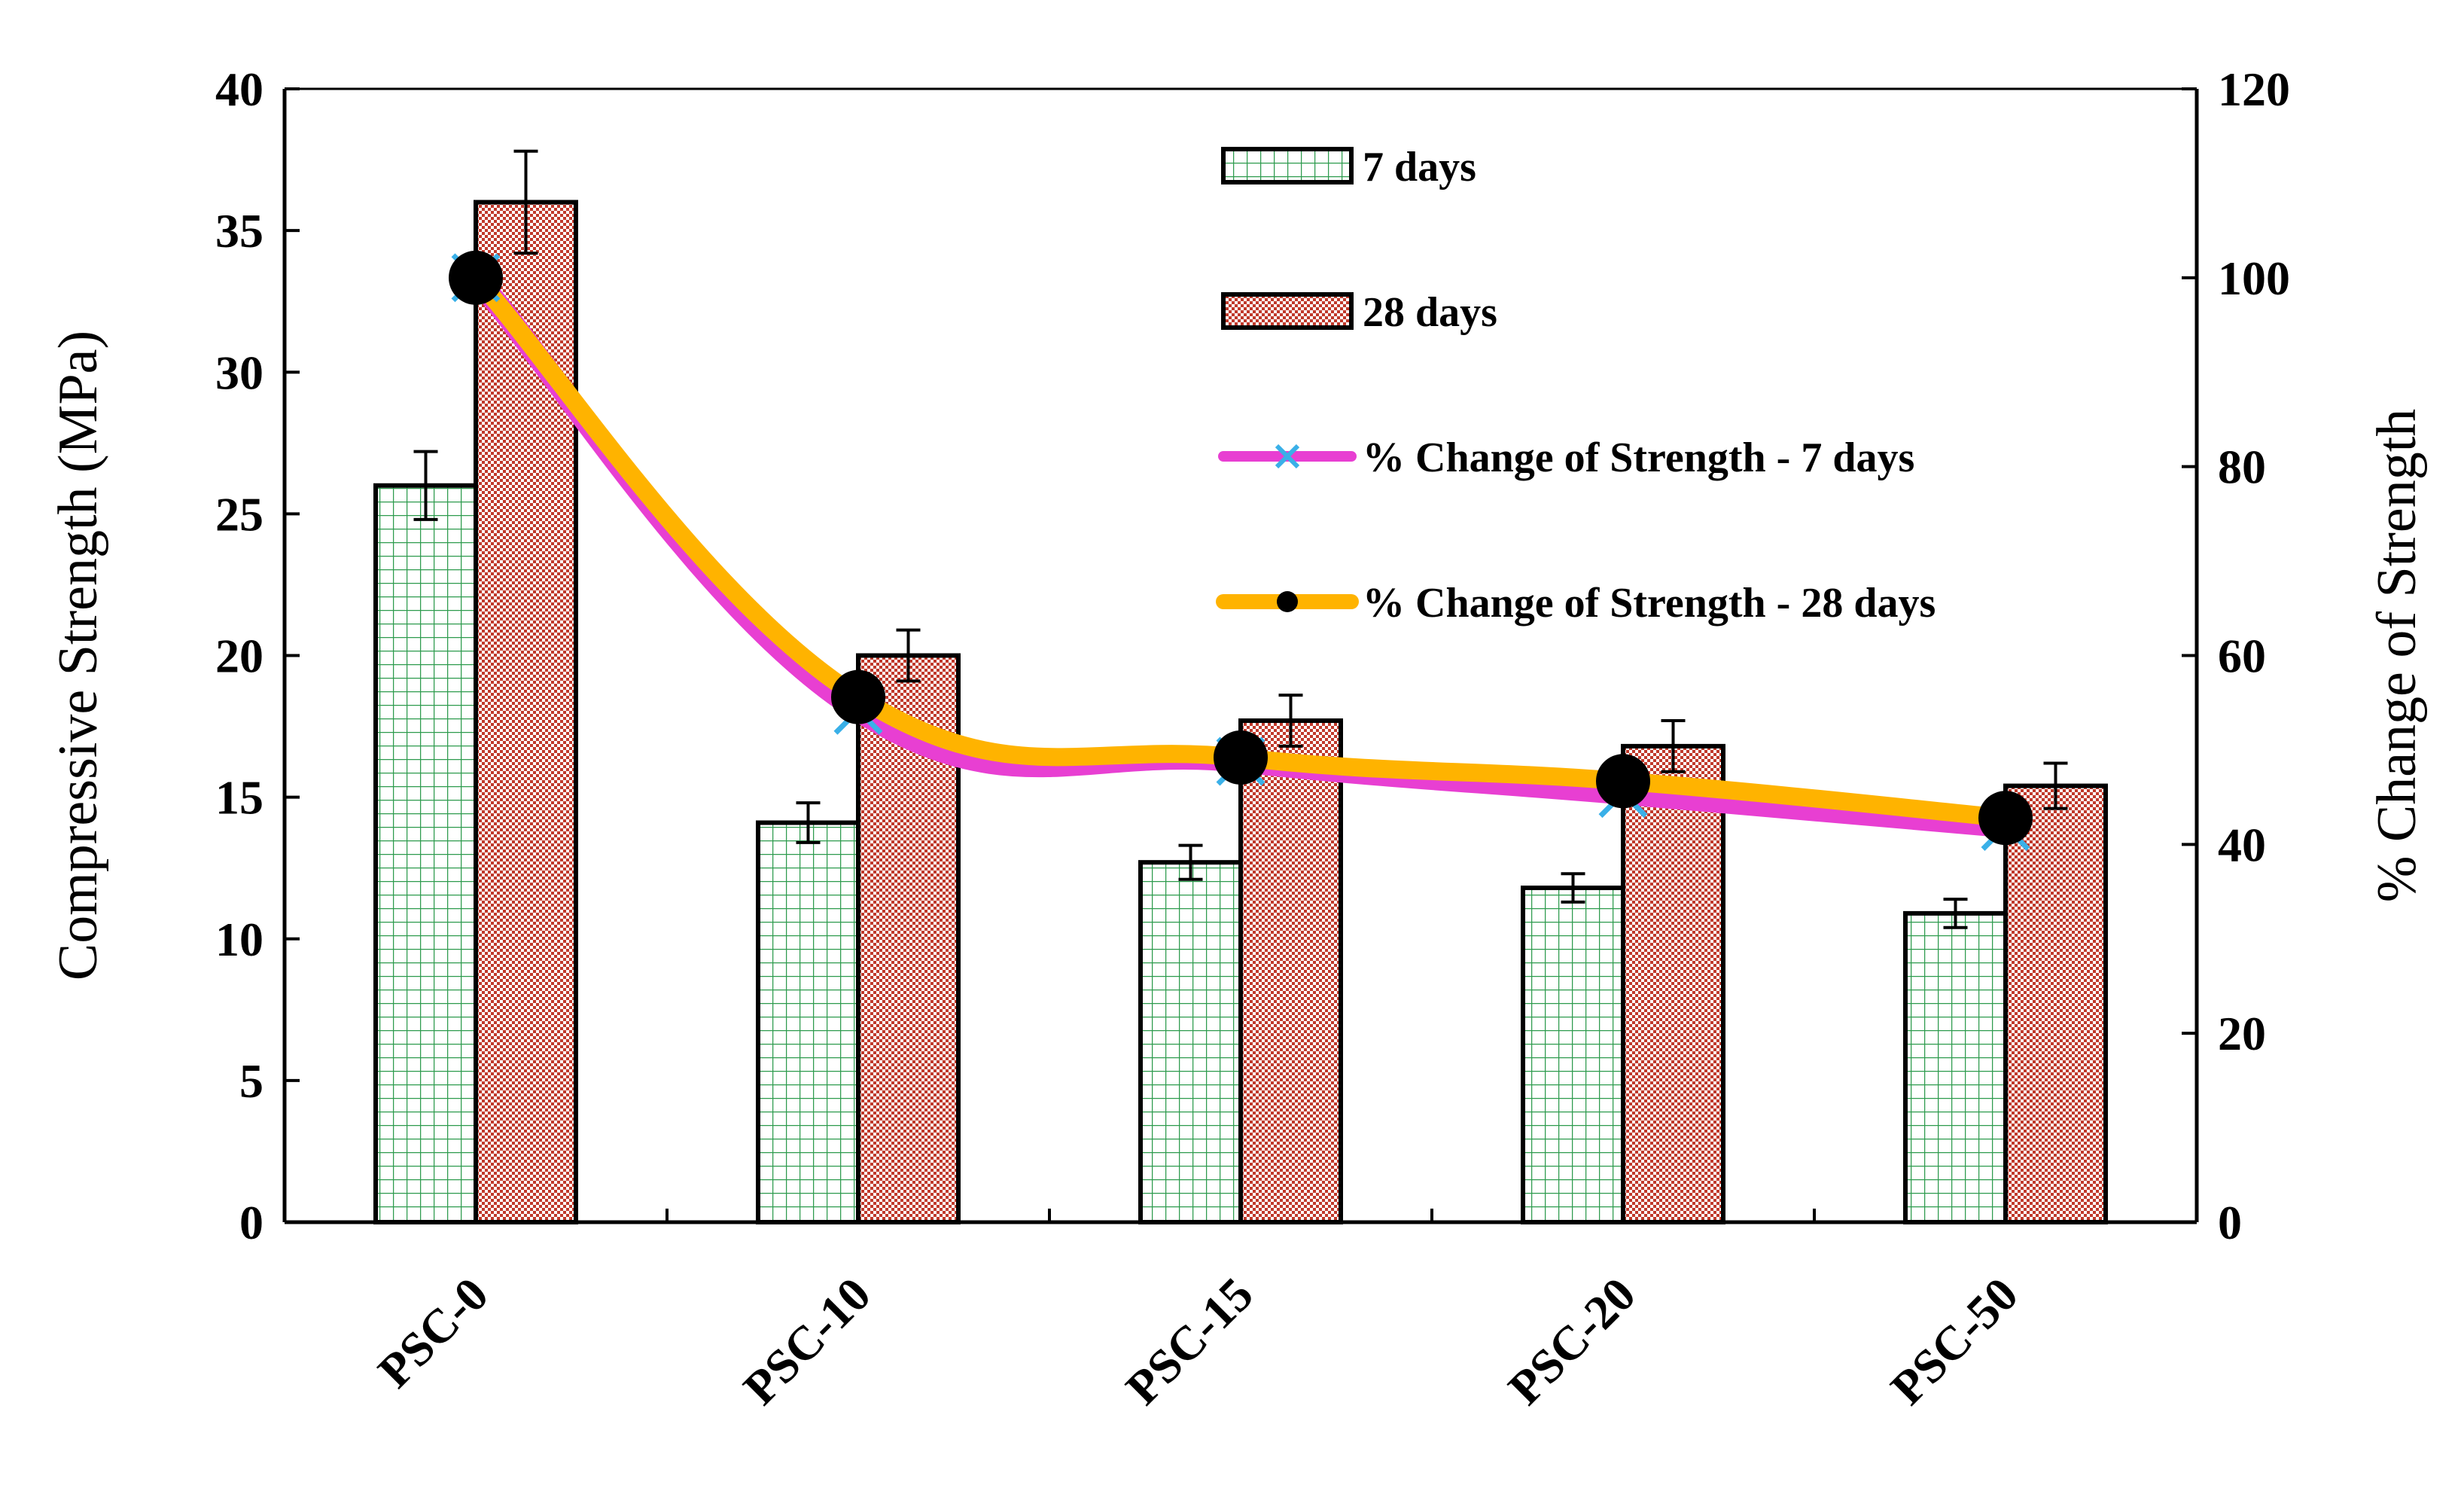  What do you see at coordinates (2242, 1033) in the screenshot?
I see `y-tick-label-right: 20` at bounding box center [2242, 1033].